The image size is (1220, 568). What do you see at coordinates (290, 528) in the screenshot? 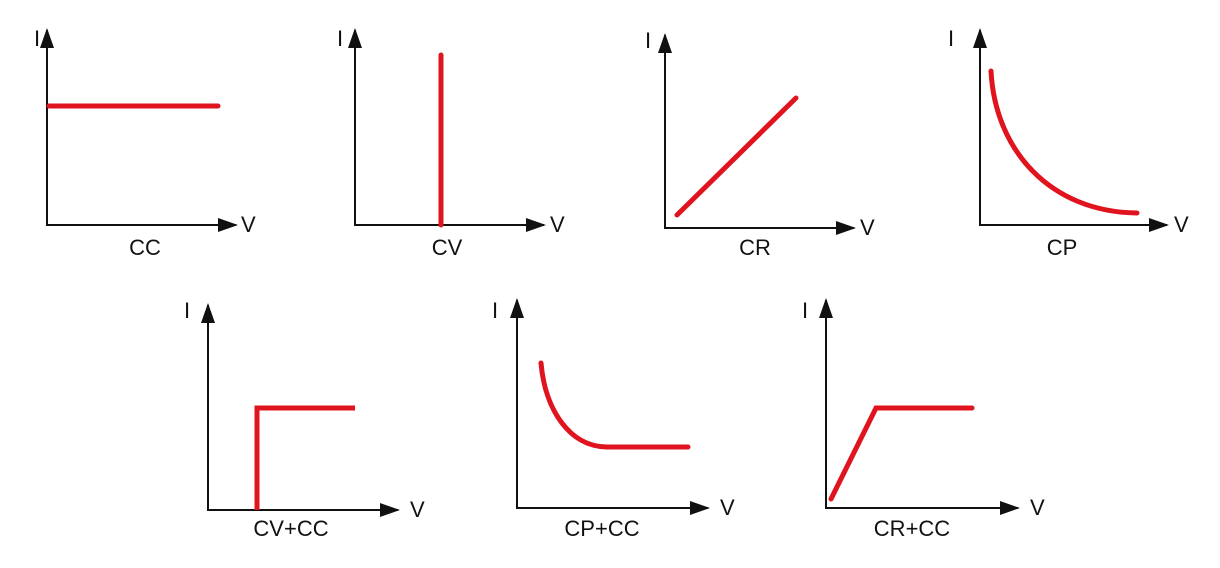
I see `panel-label: CV+CC` at bounding box center [290, 528].